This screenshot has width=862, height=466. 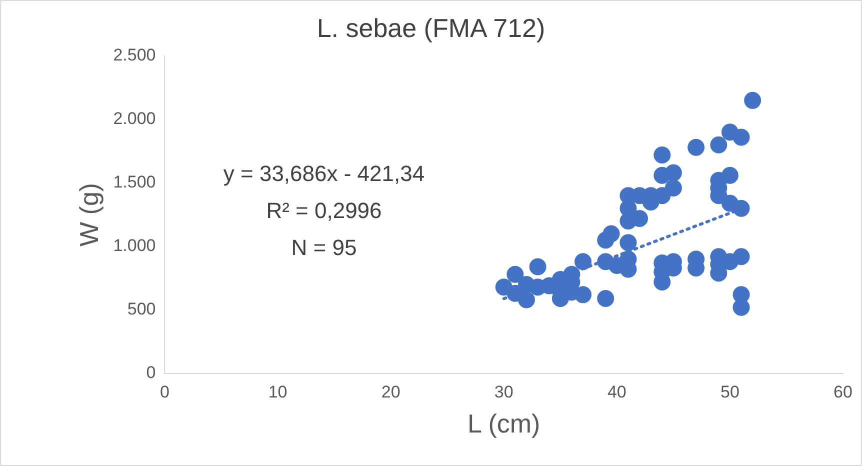 What do you see at coordinates (504, 423) in the screenshot?
I see `x-axis-title: L (cm)` at bounding box center [504, 423].